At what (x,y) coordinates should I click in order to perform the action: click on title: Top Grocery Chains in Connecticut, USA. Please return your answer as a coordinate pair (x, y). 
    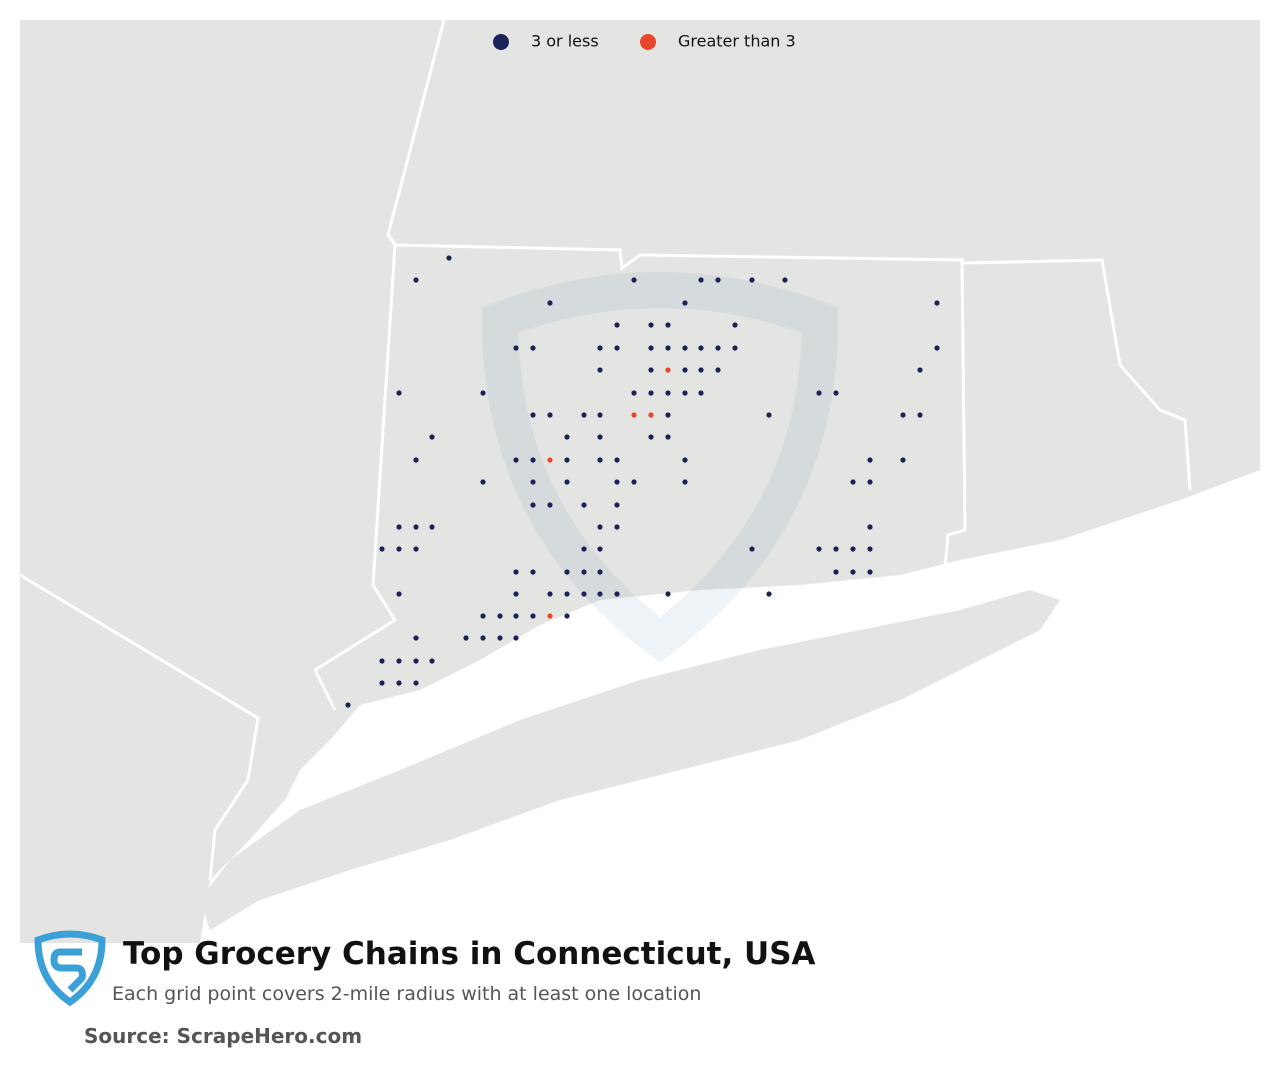
    Looking at the image, I should click on (469, 954).